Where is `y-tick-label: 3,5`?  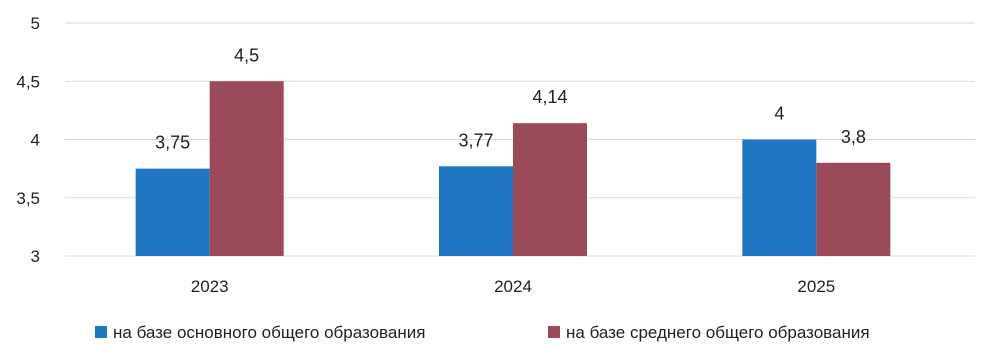
y-tick-label: 3,5 is located at coordinates (28, 198).